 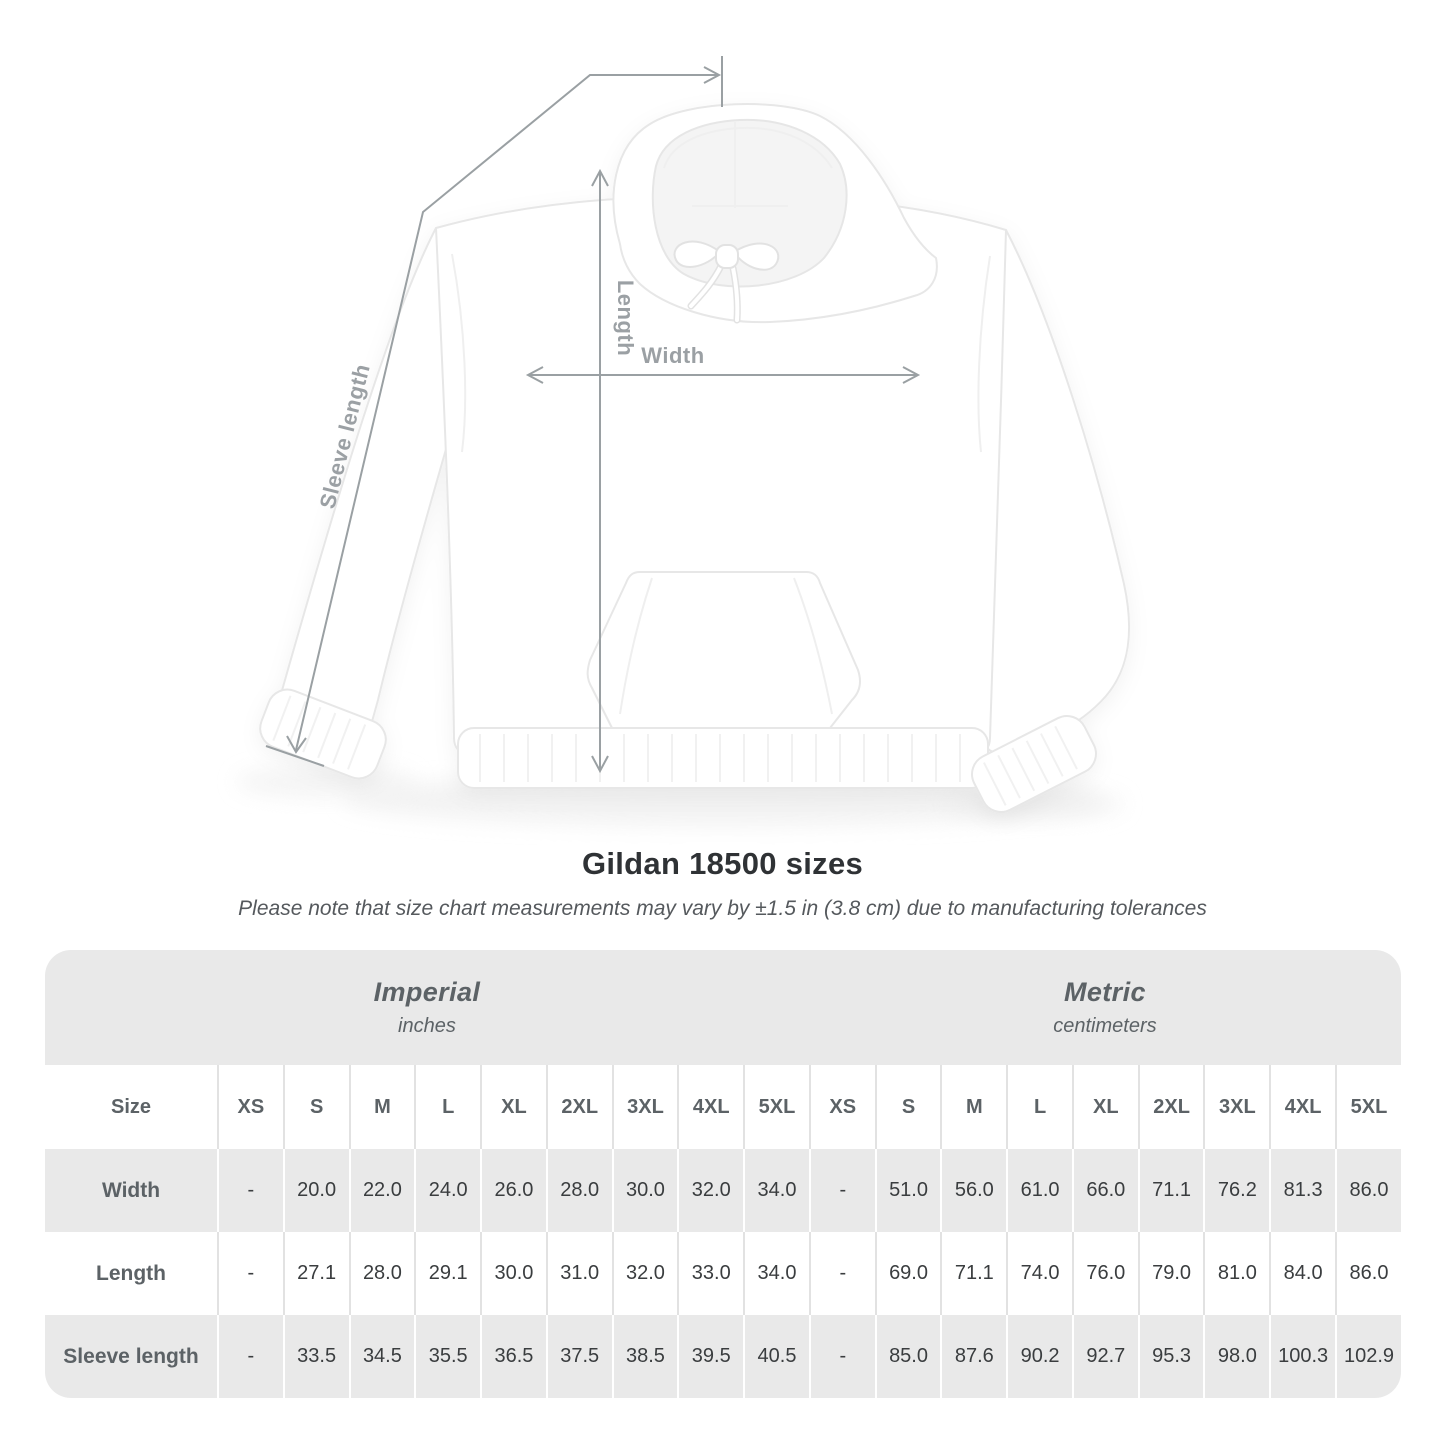 What do you see at coordinates (1104, 1273) in the screenshot?
I see `length-cell: 76.0` at bounding box center [1104, 1273].